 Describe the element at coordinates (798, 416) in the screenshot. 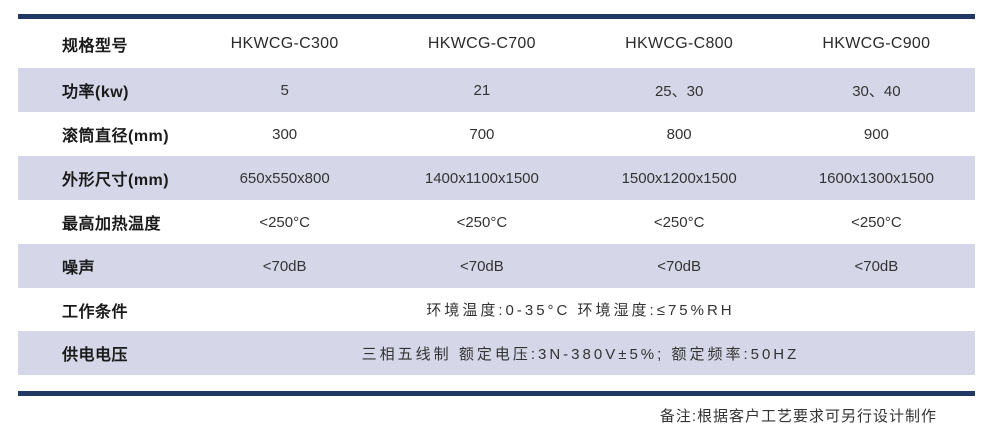

I see `remark-note: 备注:根据客户工艺要求可另行设计制作` at that location.